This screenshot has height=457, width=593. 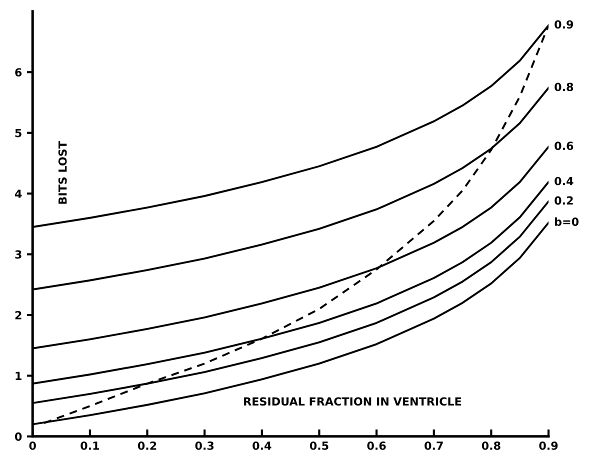 What do you see at coordinates (32, 445) in the screenshot?
I see `x-tick-label: 0` at bounding box center [32, 445].